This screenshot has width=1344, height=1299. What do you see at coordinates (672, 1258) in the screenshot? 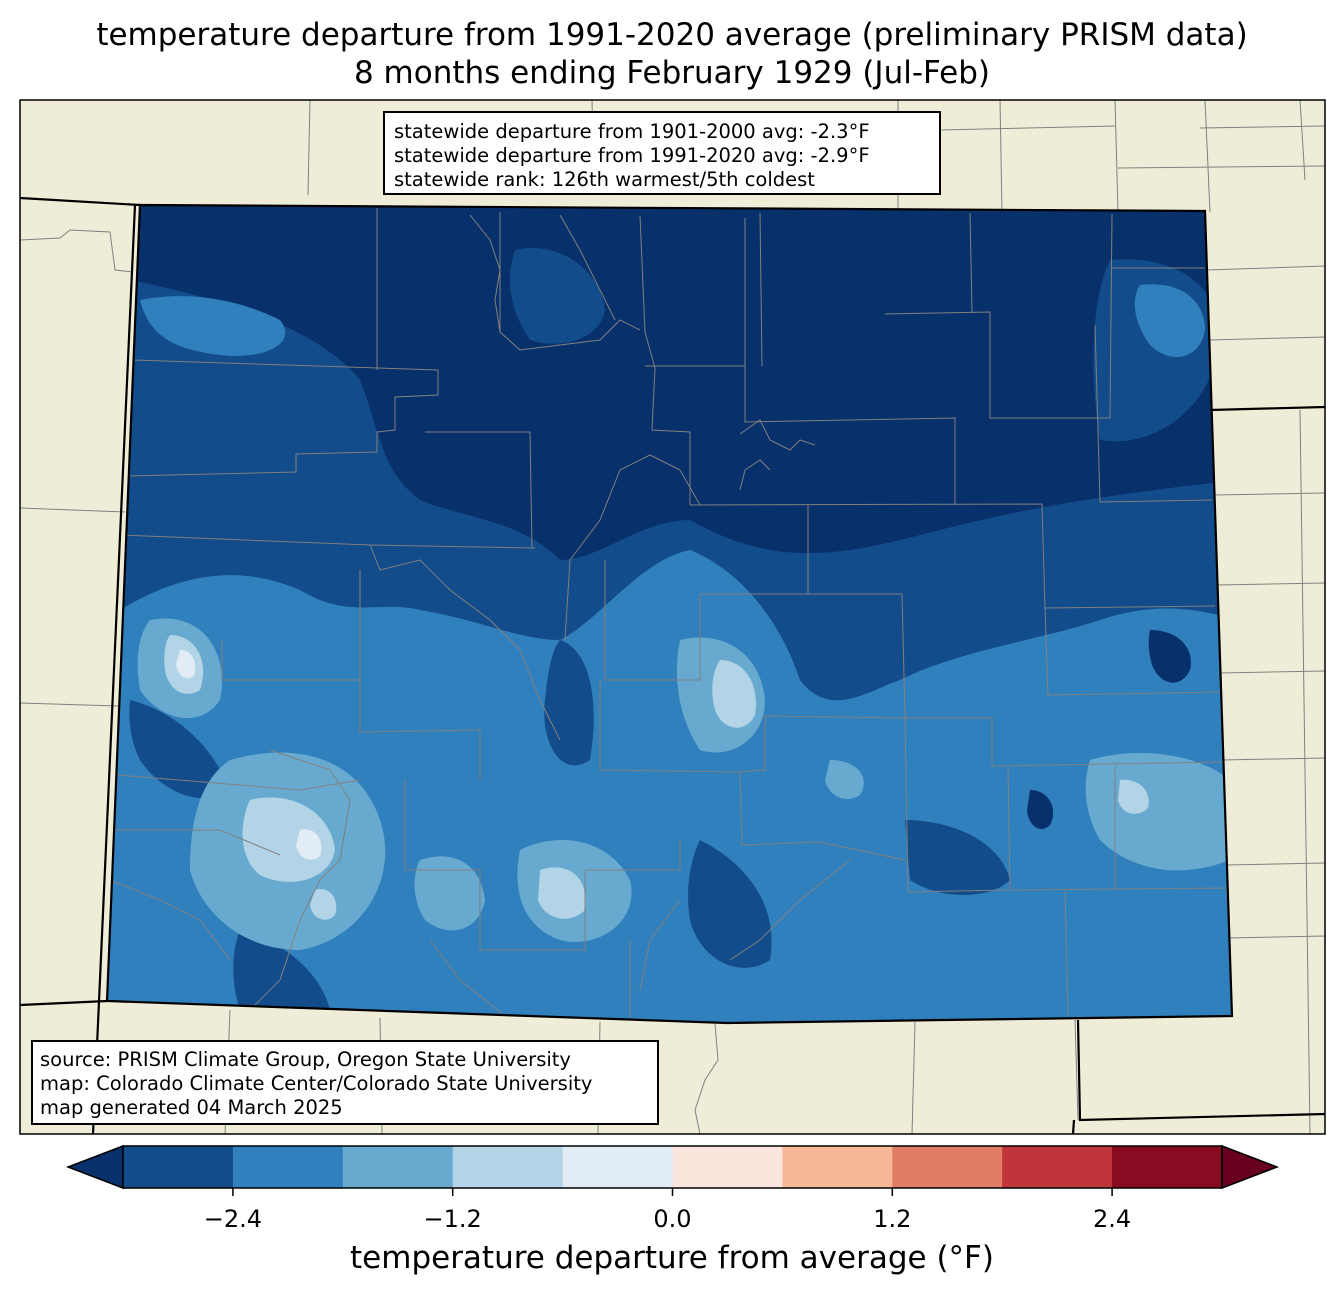
I see `colorbar-label: temperature departure from average (°F)` at bounding box center [672, 1258].